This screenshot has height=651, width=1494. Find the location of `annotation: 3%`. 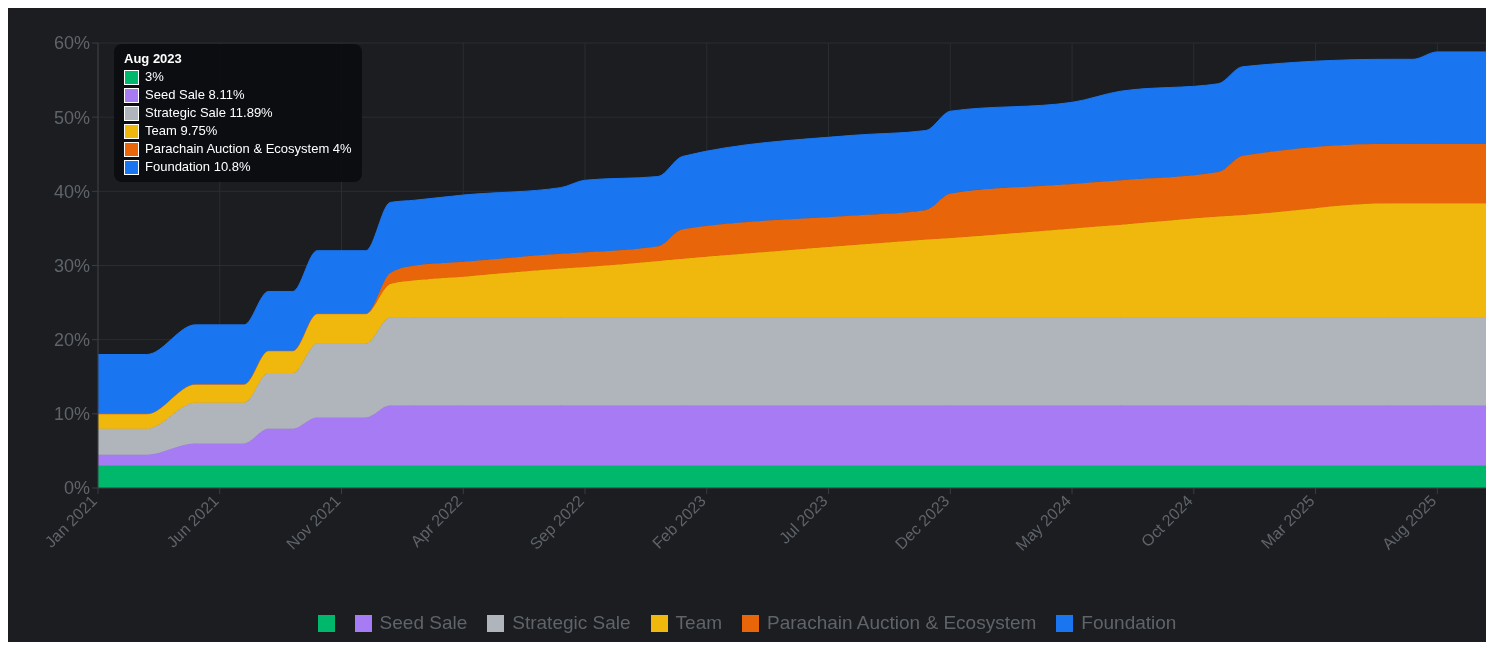

annotation: 3% is located at coordinates (154, 77).